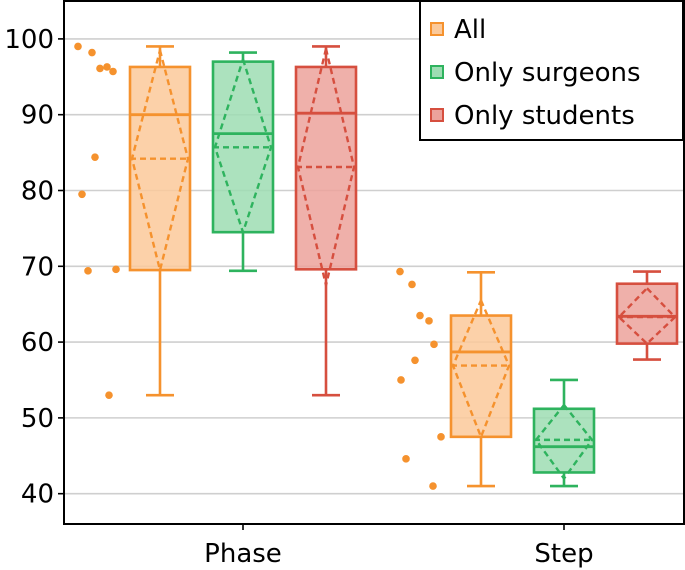 The image size is (685, 570). I want to click on box-only-surgeons-step, so click(564, 433).